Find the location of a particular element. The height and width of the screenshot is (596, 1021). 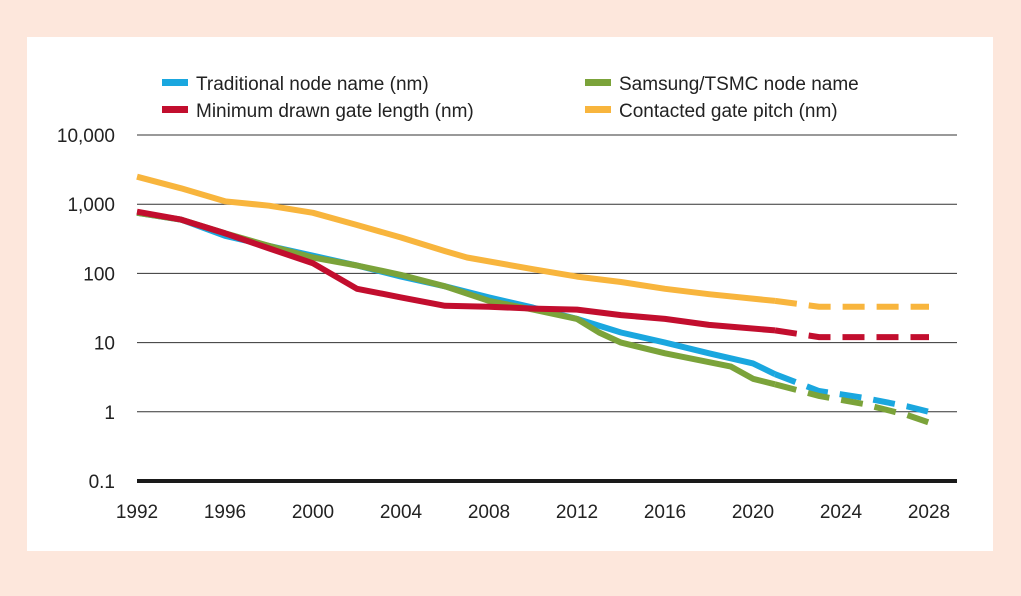

y-tick-label: 10 is located at coordinates (104, 344).